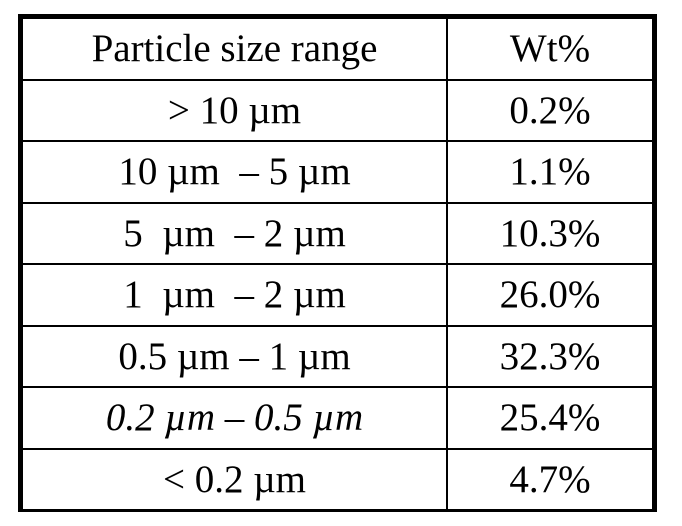 The image size is (682, 526). Describe the element at coordinates (234, 357) in the screenshot. I see `size-range-cell: 0.5 µm – 1 µm` at that location.